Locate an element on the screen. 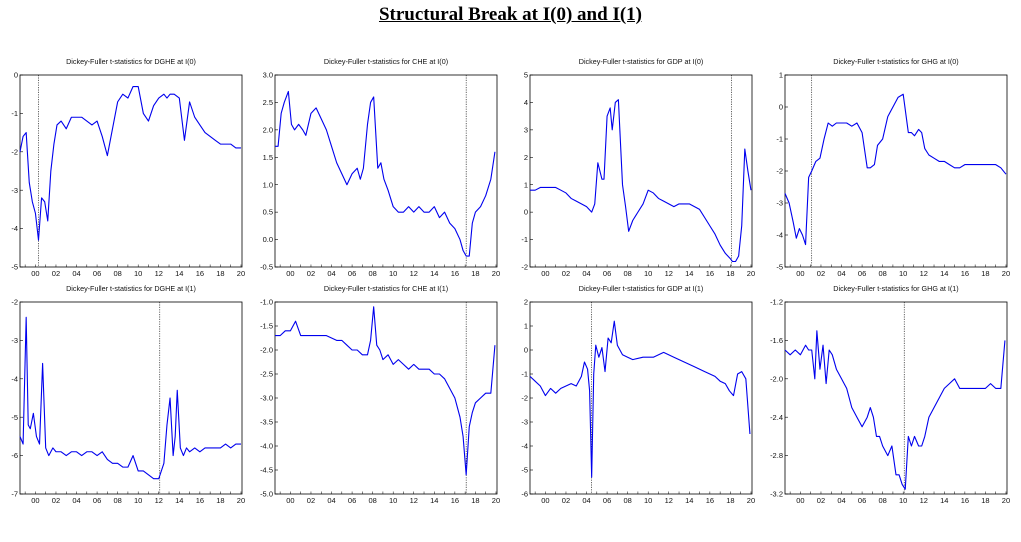 This screenshot has width=1021, height=542. y-tick-label: 3 is located at coordinates (526, 129).